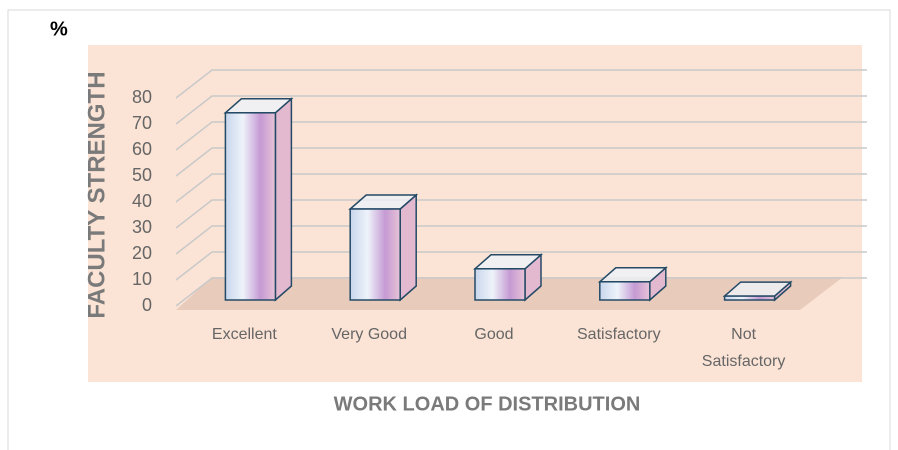  I want to click on y-tick-label: 30, so click(142, 227).